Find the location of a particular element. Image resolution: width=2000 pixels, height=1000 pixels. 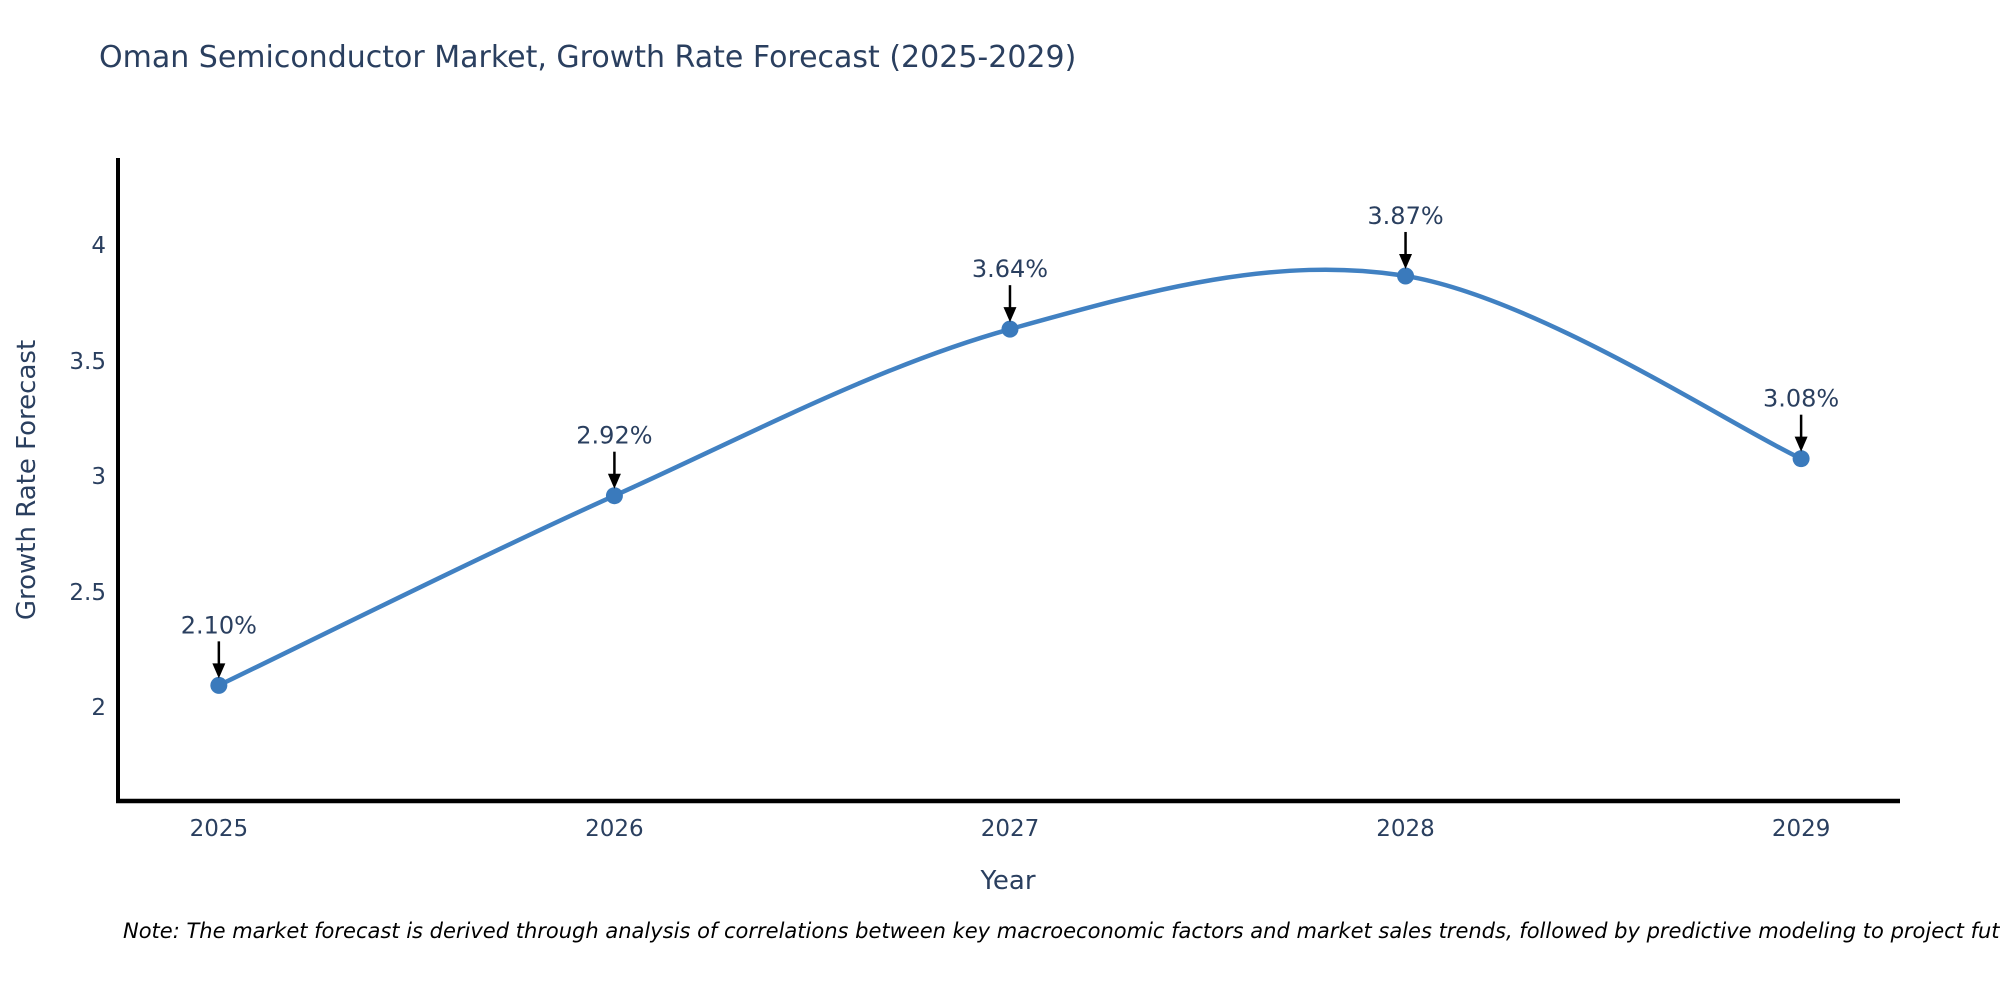

x-tick-2028: 2028 is located at coordinates (1405, 829).